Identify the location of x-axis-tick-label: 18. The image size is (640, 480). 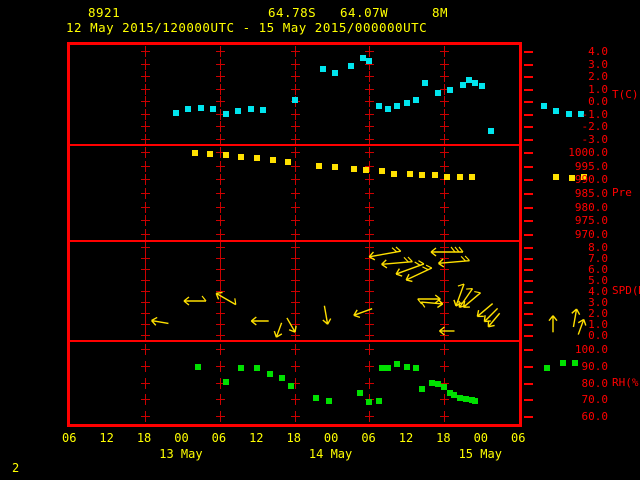
(443, 438).